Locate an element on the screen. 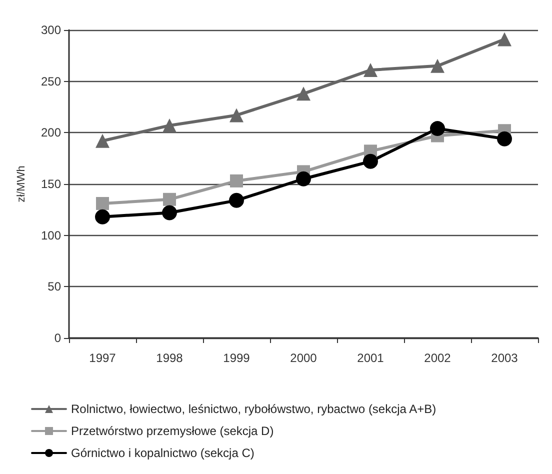 This screenshot has height=474, width=552. legend-label: Górnictwo i kopalnictwo (sekcja C) is located at coordinates (162, 453).